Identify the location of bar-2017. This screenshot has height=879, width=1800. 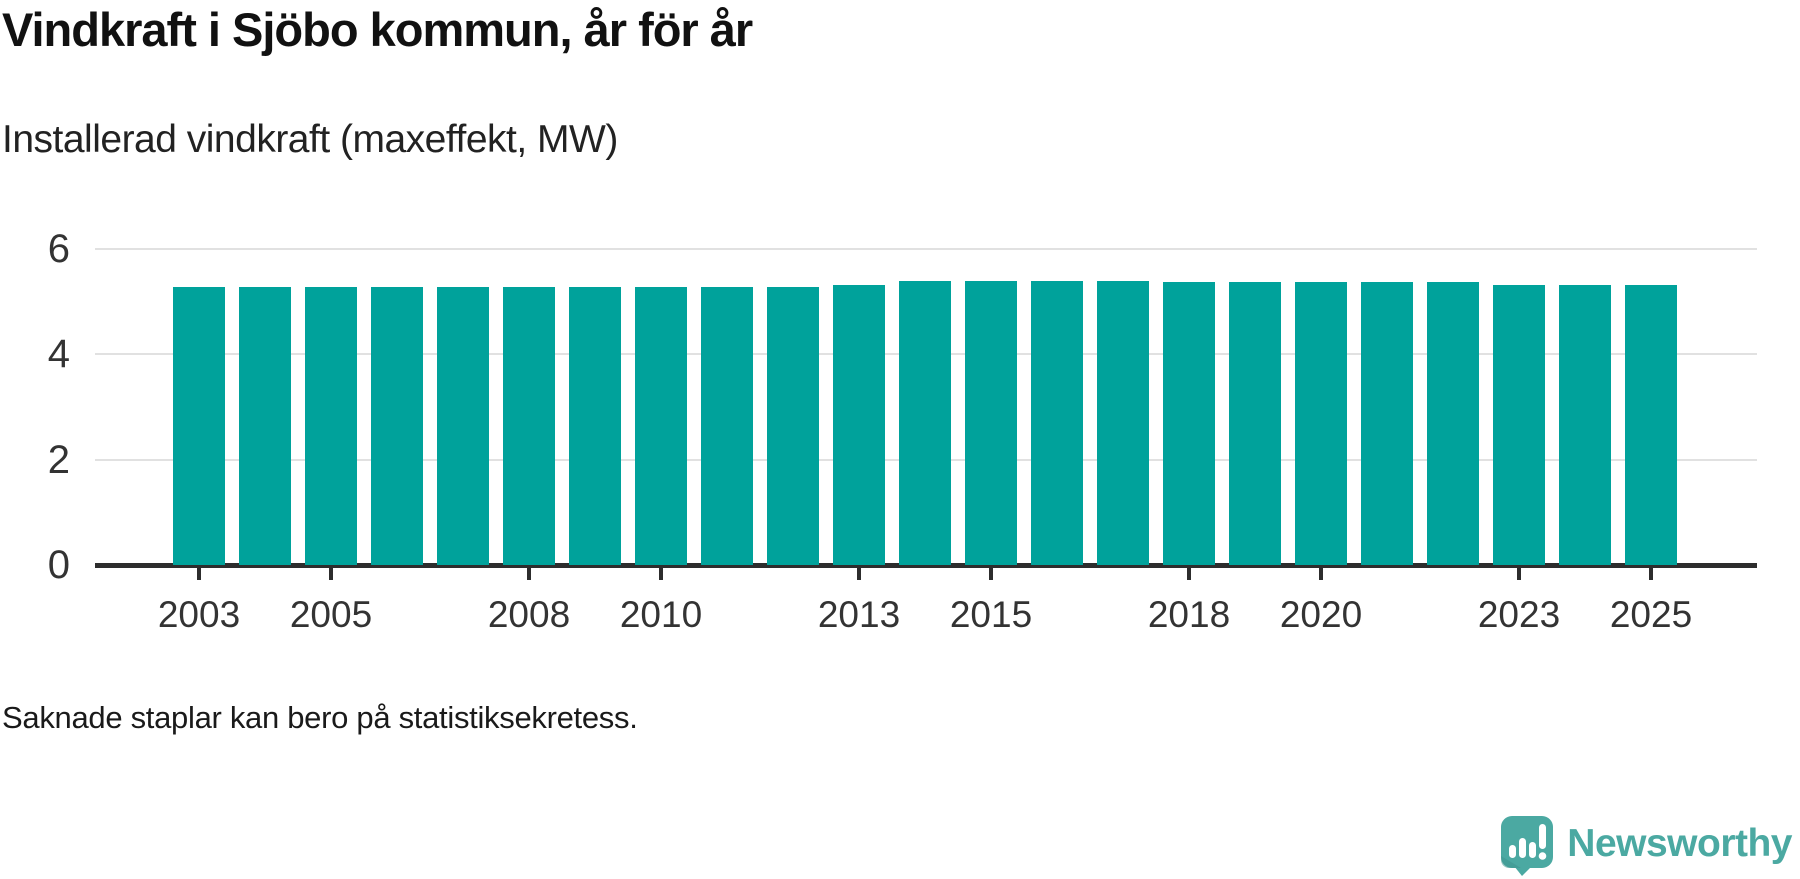
(1123, 422).